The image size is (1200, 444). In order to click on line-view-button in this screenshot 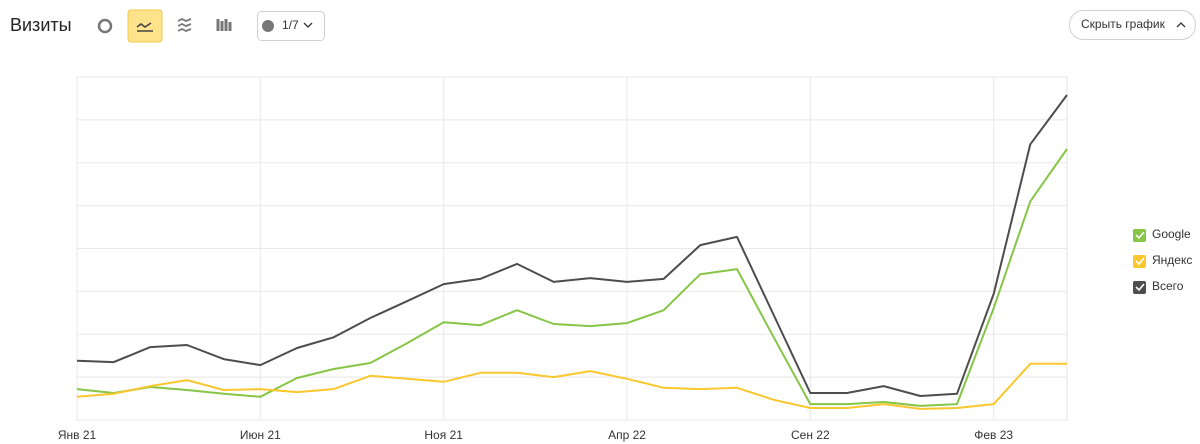, I will do `click(145, 26)`.